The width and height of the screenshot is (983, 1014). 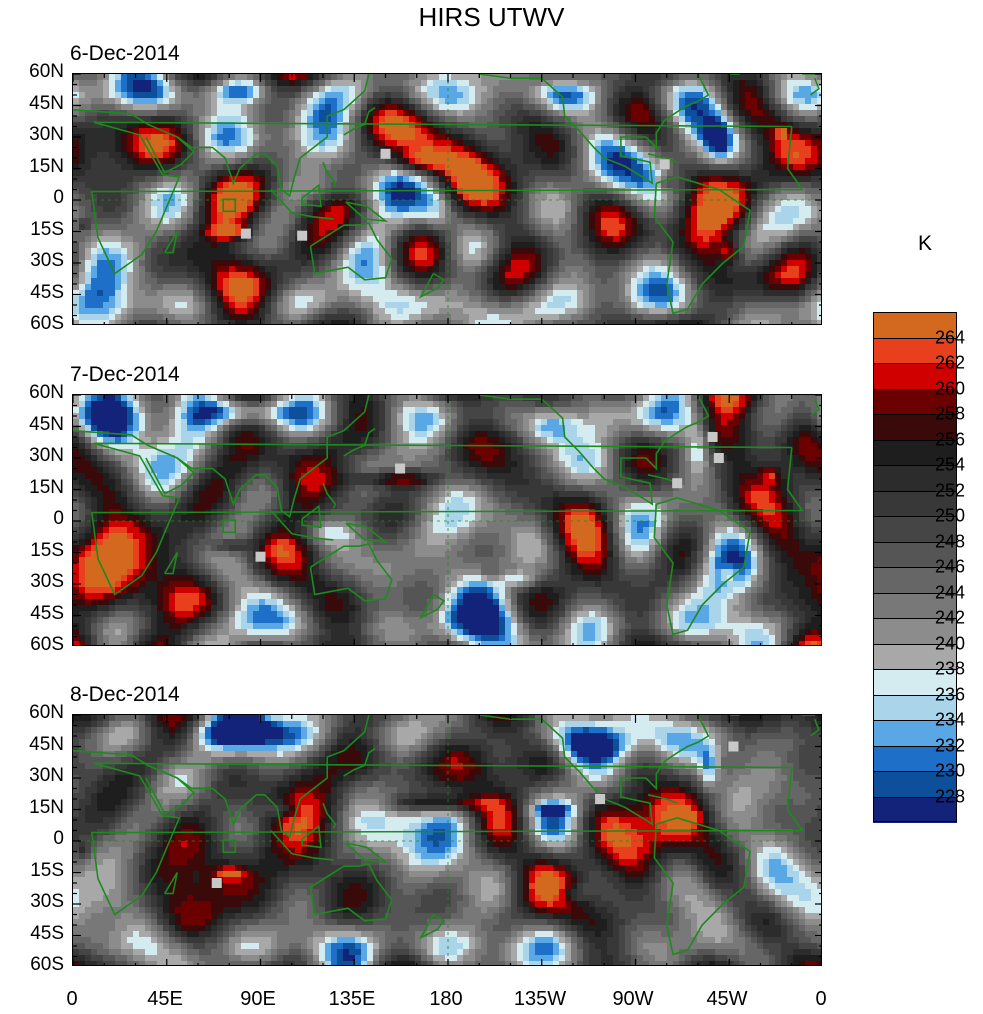 What do you see at coordinates (950, 413) in the screenshot?
I see `colorbar-label-258: 258` at bounding box center [950, 413].